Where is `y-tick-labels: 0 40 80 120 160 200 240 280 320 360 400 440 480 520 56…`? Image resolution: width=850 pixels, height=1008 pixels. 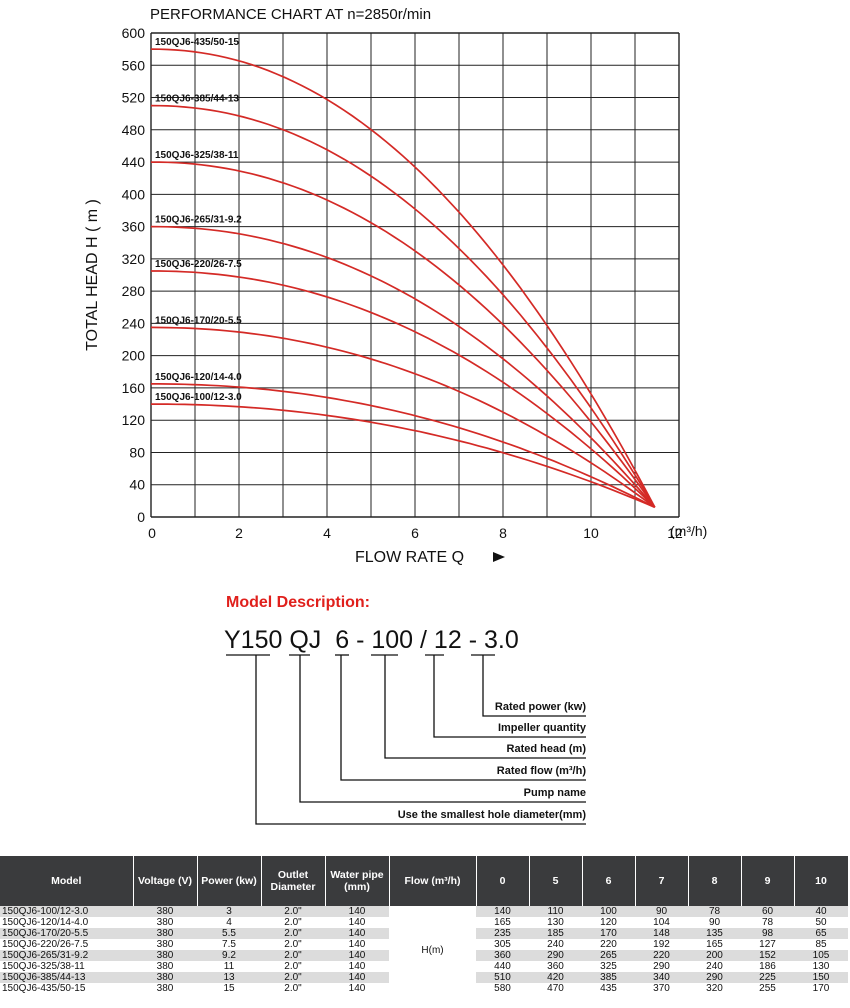
y-tick-labels: 0 40 80 120 160 200 240 280 320 360 400 440 480 520 56… is located at coordinates (134, 275).